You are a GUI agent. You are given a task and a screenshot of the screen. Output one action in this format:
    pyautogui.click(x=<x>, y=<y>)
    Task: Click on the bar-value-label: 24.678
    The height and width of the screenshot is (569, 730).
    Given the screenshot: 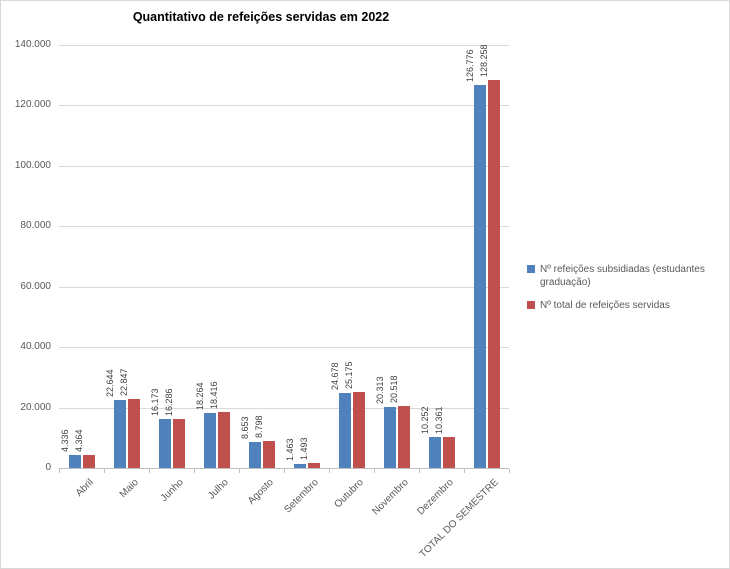 What is the action you would take?
    pyautogui.click(x=335, y=376)
    